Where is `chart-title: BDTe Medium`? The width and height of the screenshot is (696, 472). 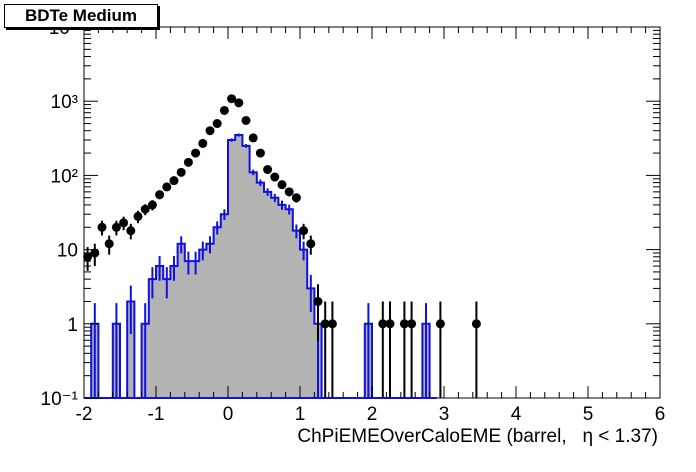
chart-title: BDTe Medium is located at coordinates (81, 15).